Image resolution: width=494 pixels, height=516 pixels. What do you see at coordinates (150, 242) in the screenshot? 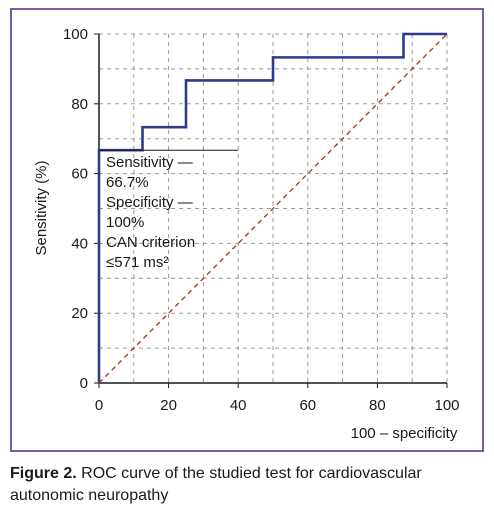
I see `annotation-text-line: CAN criterion` at bounding box center [150, 242].